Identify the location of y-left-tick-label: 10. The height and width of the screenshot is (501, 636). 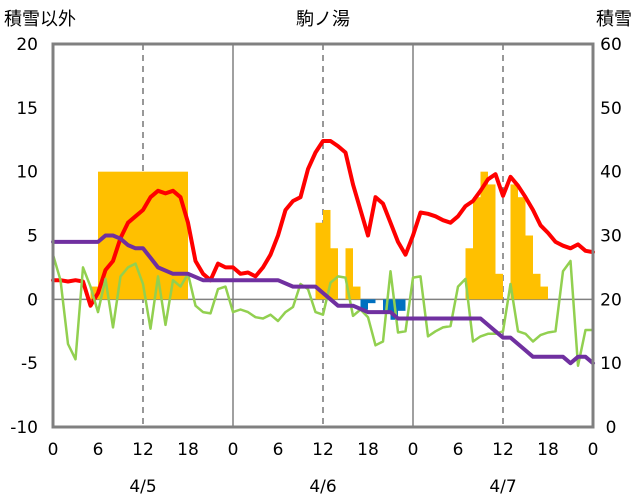
(27, 173).